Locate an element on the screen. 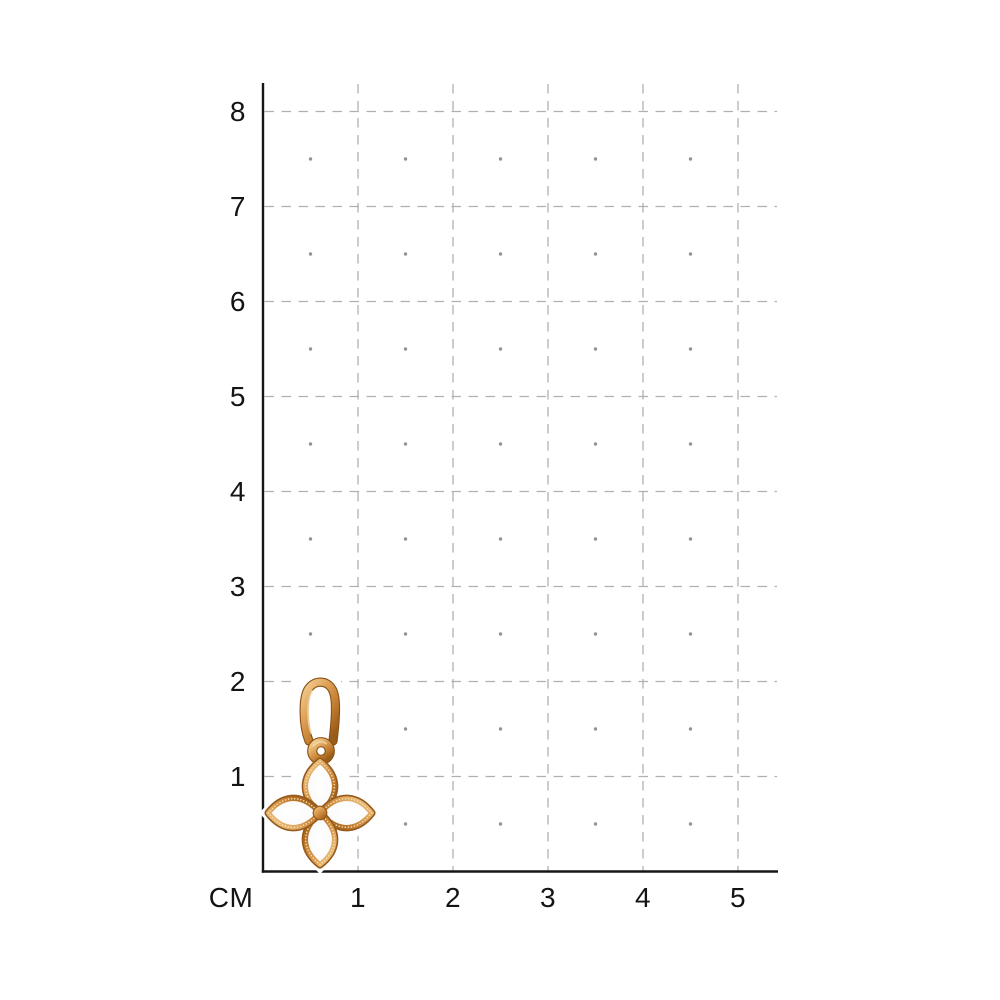  x-tick-label: 4 is located at coordinates (643, 897).